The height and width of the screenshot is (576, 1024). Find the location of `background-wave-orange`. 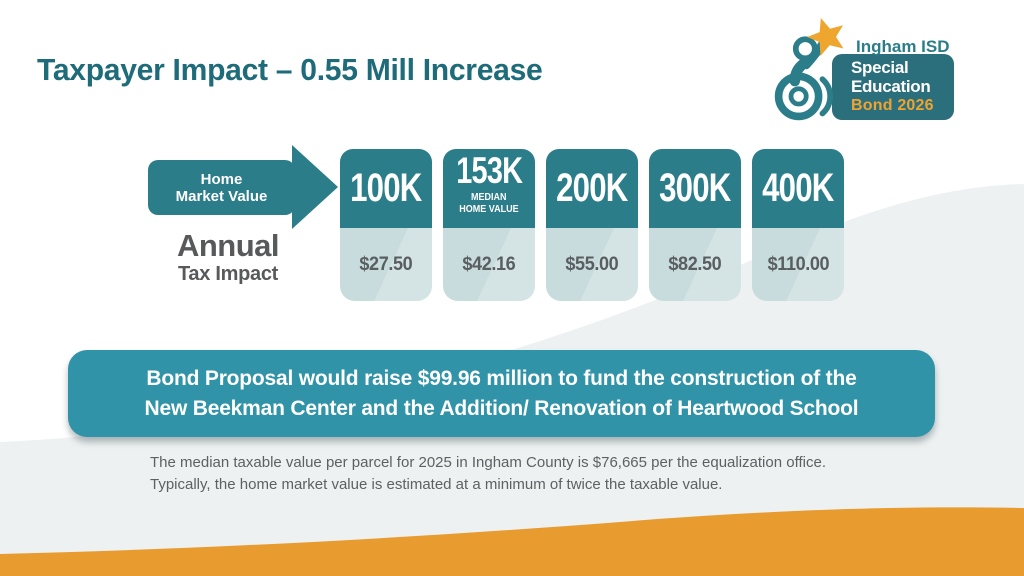

background-wave-orange is located at coordinates (512, 541).